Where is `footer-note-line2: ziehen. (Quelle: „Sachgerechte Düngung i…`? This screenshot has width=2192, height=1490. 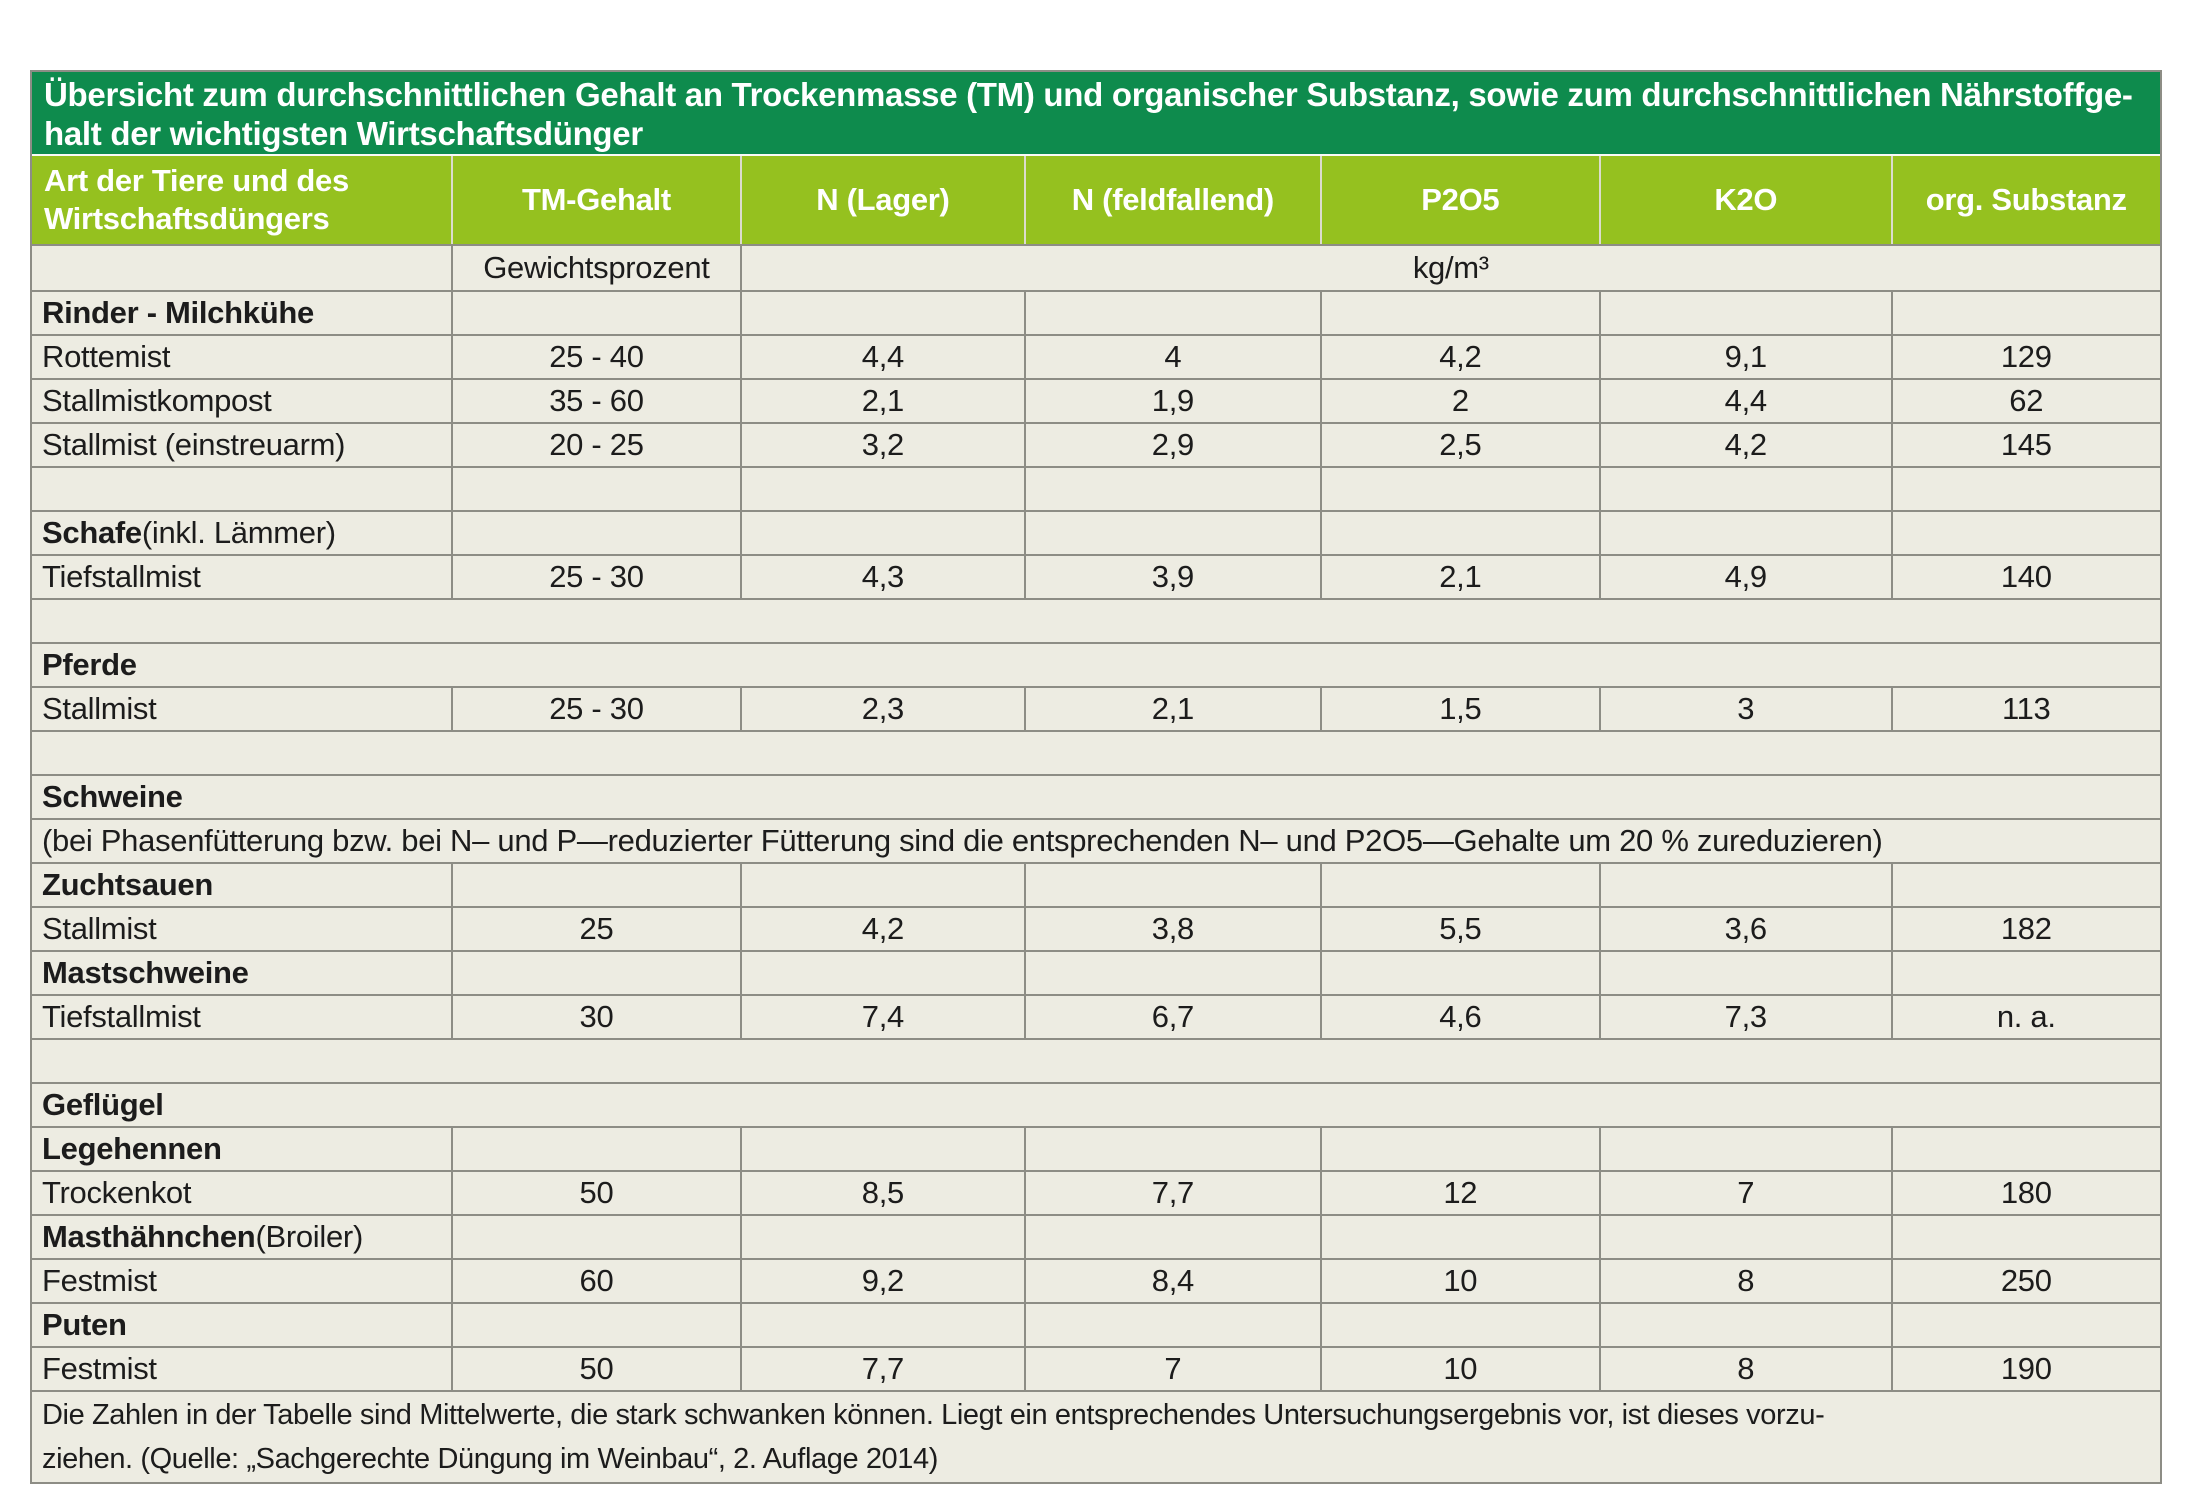
footer-note-line2: ziehen. (Quelle: „Sachgerechte Düngung i… is located at coordinates (490, 1459).